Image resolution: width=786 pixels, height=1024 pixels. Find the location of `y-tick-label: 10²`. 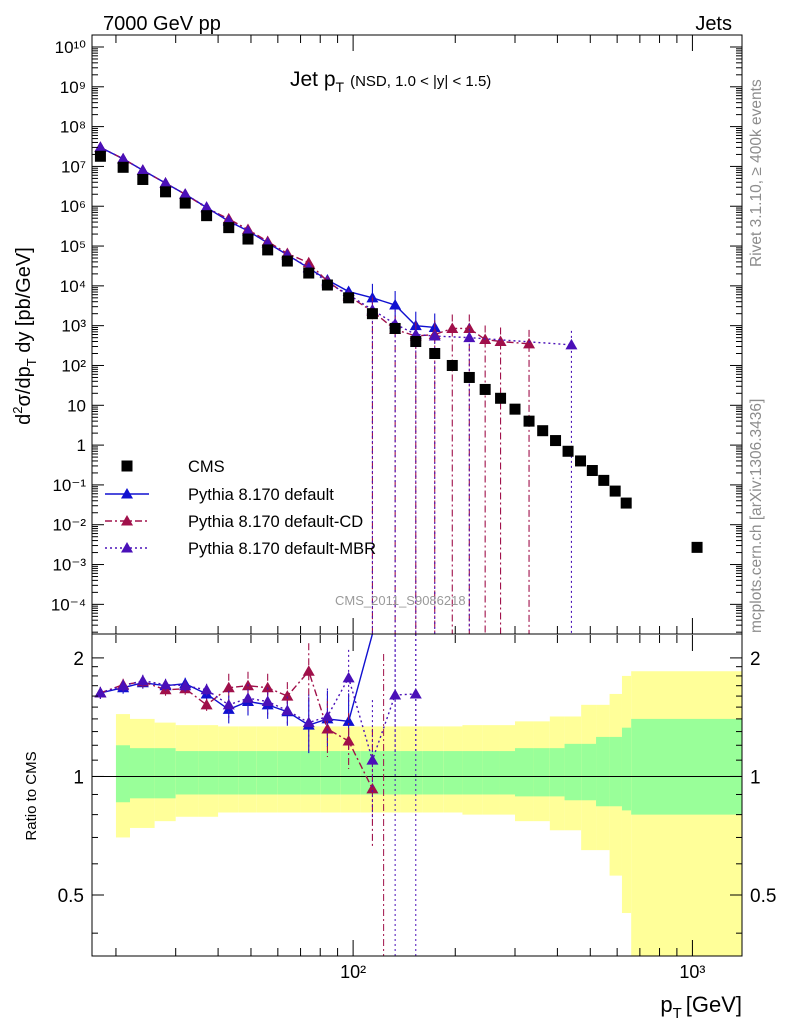

y-tick-label: 10² is located at coordinates (73, 365).